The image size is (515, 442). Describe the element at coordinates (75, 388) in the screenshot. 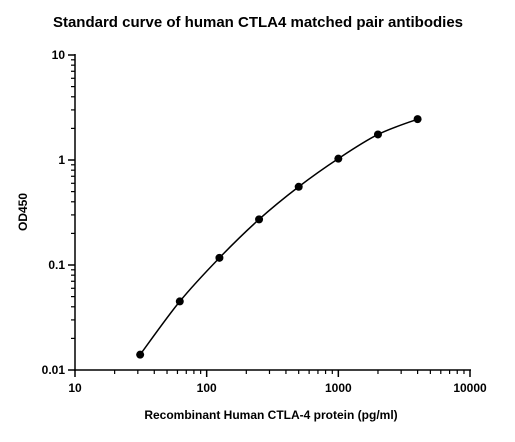

I see `x-tick-label: 10` at that location.